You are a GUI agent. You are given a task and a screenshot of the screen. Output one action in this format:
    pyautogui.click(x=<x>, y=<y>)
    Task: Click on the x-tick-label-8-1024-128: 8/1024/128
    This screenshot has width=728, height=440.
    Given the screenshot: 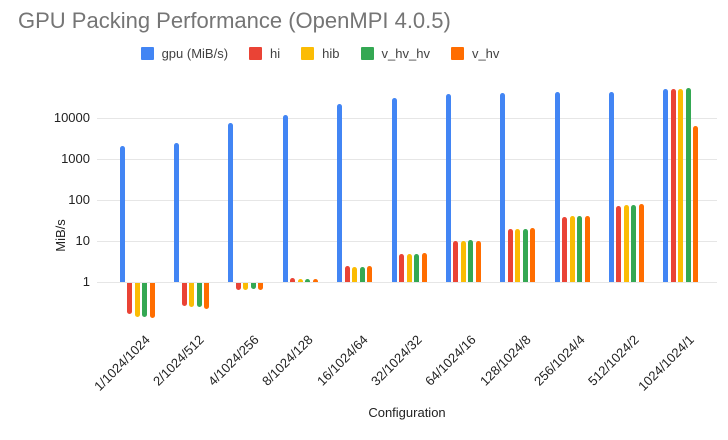 What is the action you would take?
    pyautogui.click(x=287, y=360)
    